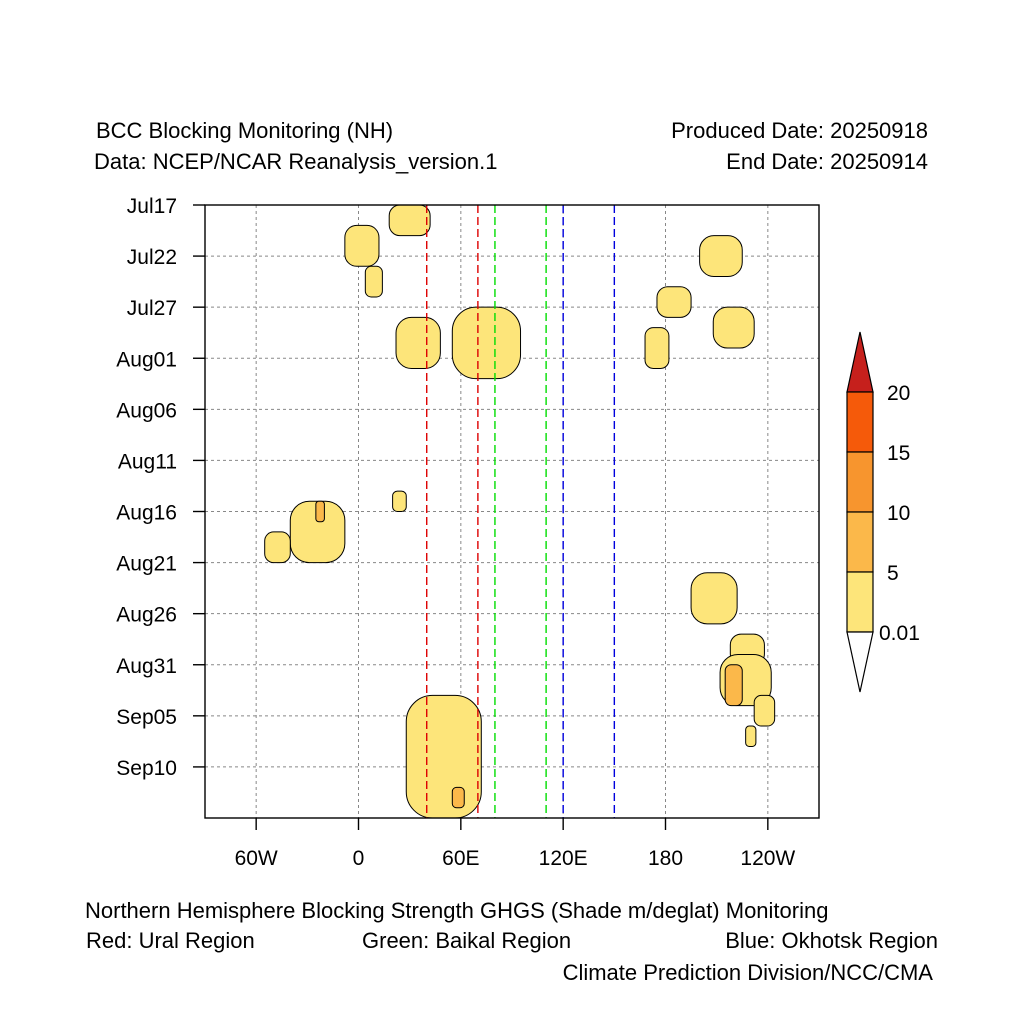  Describe the element at coordinates (296, 161) in the screenshot. I see `data-source-label: Data: NCEP/NCAR Reanalysis_version.1` at that location.